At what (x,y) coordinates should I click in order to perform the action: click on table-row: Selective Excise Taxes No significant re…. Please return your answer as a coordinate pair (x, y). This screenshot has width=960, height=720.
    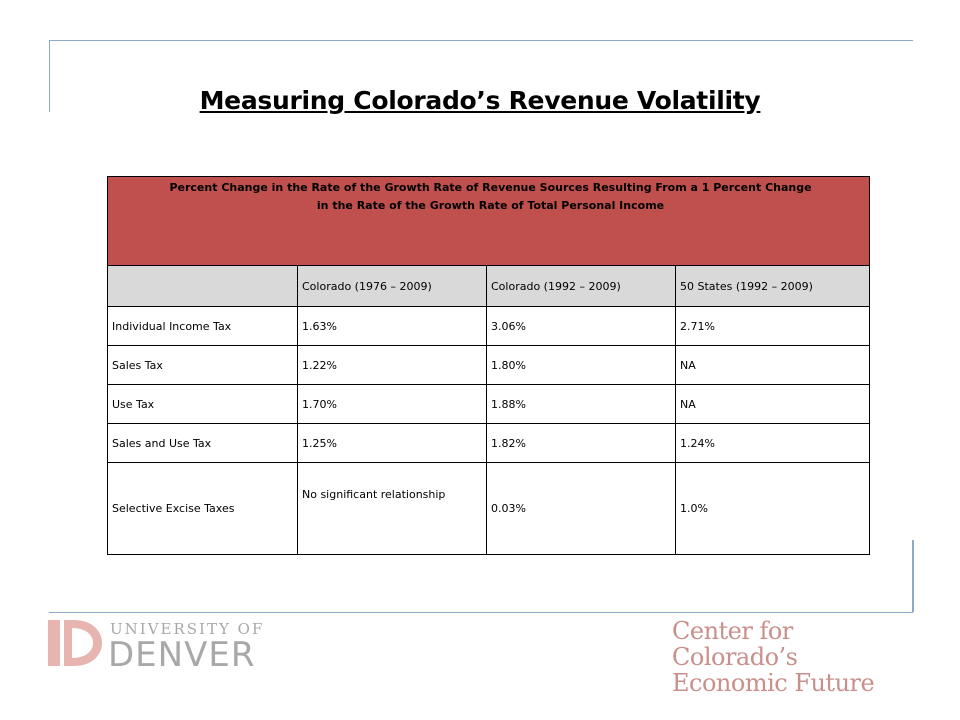
    Looking at the image, I should click on (489, 508).